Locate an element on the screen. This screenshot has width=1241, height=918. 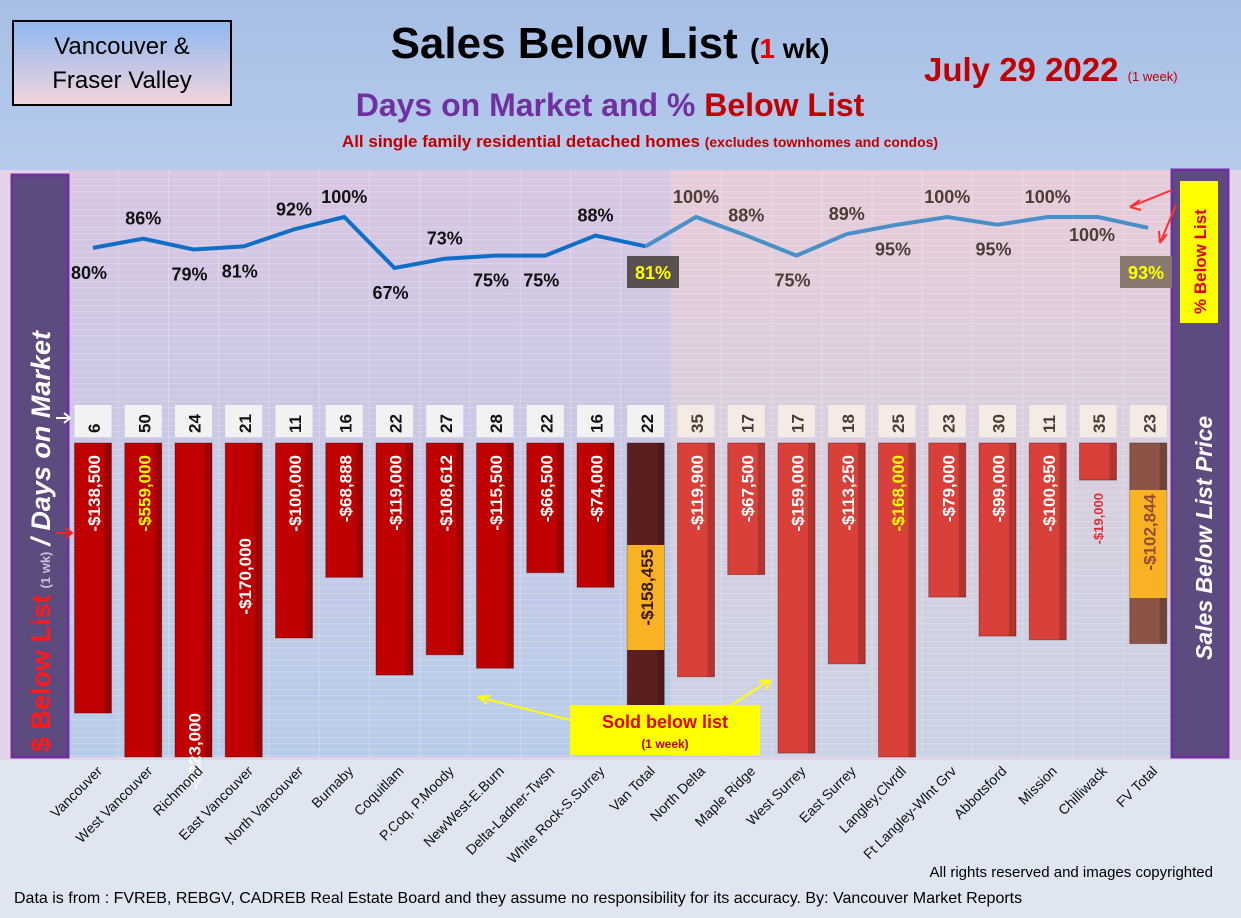
pct-label: 73% is located at coordinates (445, 239).